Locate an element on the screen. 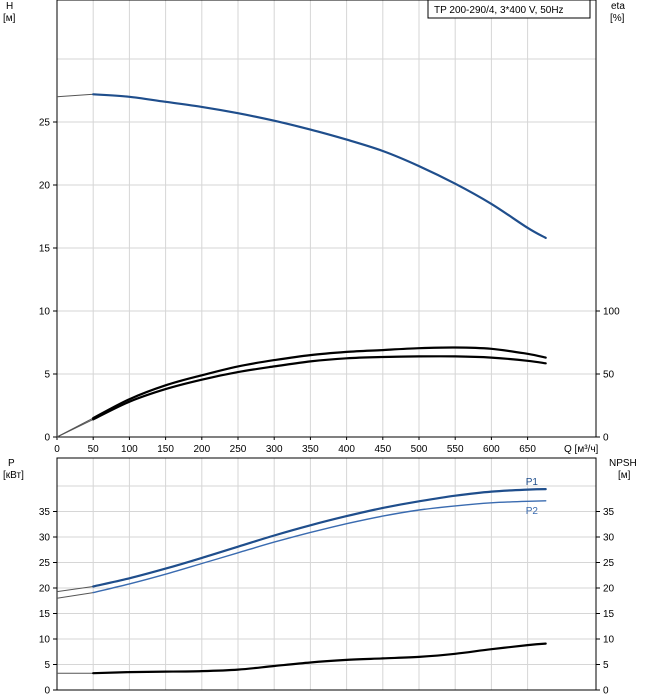 This screenshot has width=658, height=700. x-tick-label: 600 is located at coordinates (491, 449).